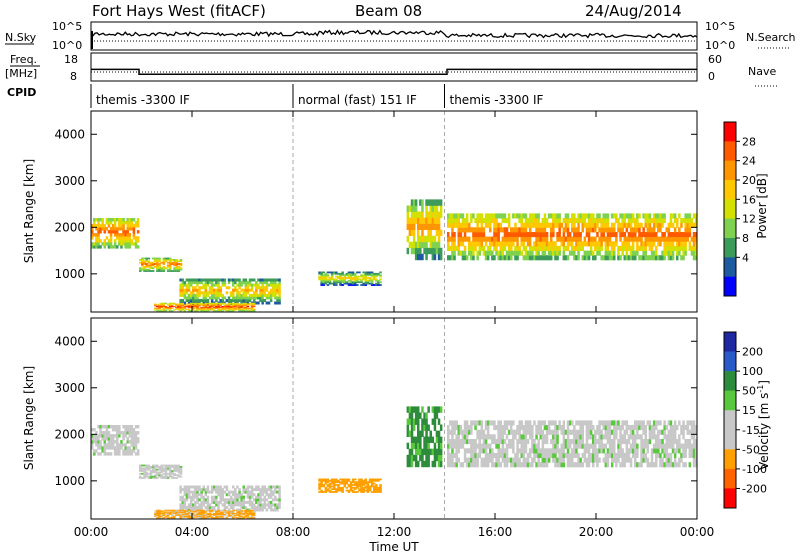 The height and width of the screenshot is (554, 800). I want to click on noise-left-tick-top: 10^5, so click(67, 26).